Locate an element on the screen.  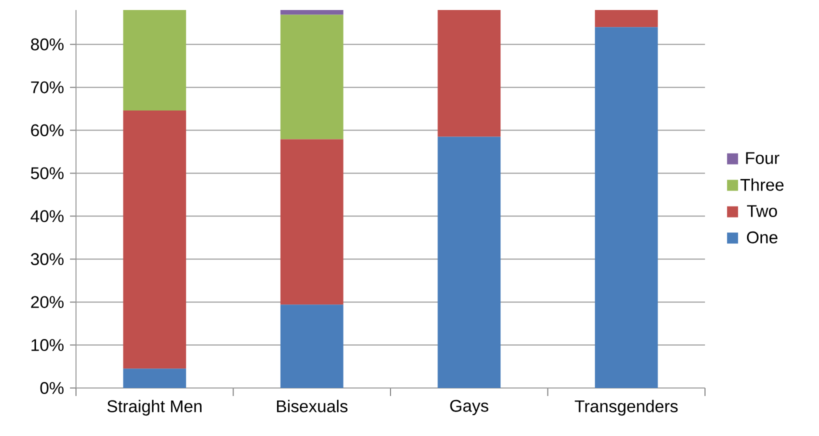
x-tick-label: Gays is located at coordinates (469, 408).